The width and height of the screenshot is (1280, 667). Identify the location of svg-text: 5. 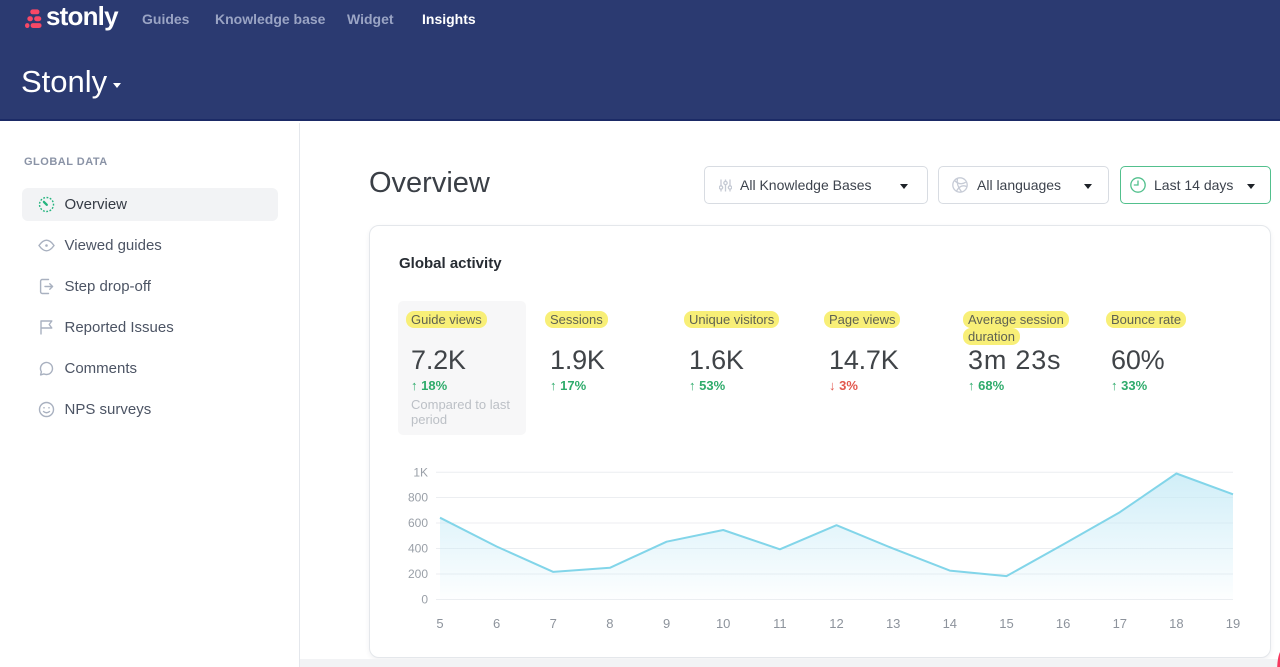
(439, 623).